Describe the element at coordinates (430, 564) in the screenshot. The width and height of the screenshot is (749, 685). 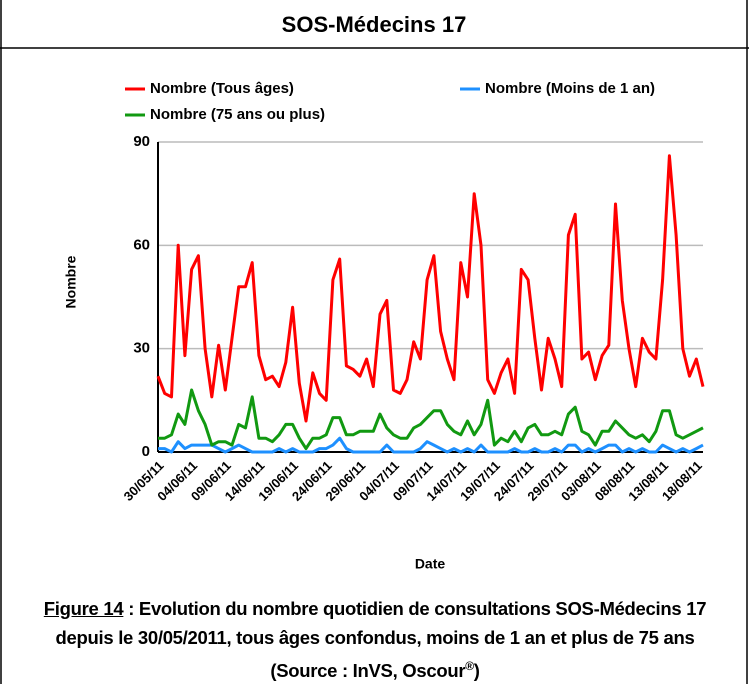
I see `x-axis-label: Date` at that location.